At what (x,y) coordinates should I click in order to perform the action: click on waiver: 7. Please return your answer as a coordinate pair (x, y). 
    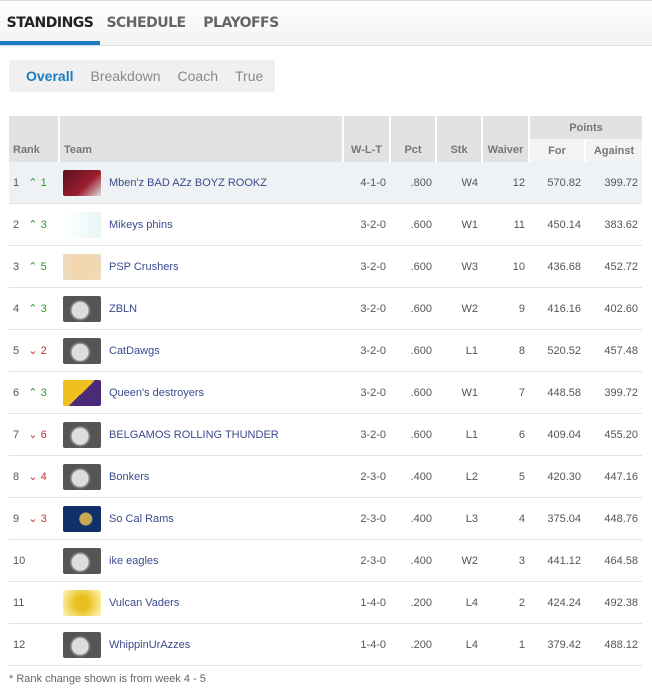
    Looking at the image, I should click on (505, 392).